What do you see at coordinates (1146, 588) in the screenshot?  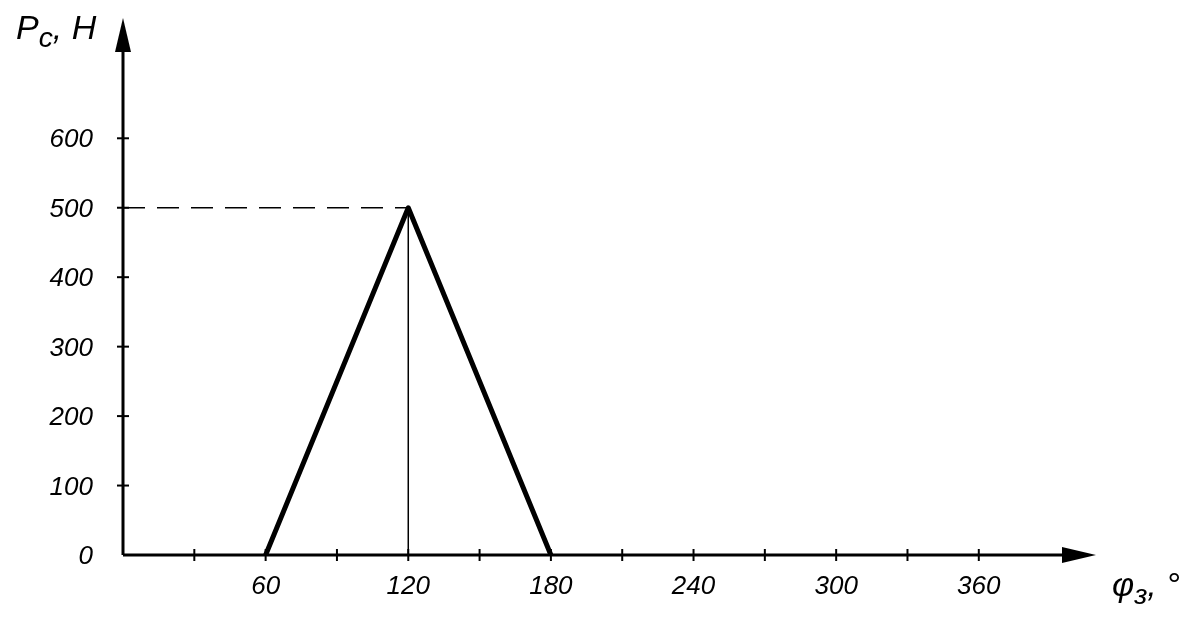 I see `x-axis-title: φ$_{з}$, °` at bounding box center [1146, 588].